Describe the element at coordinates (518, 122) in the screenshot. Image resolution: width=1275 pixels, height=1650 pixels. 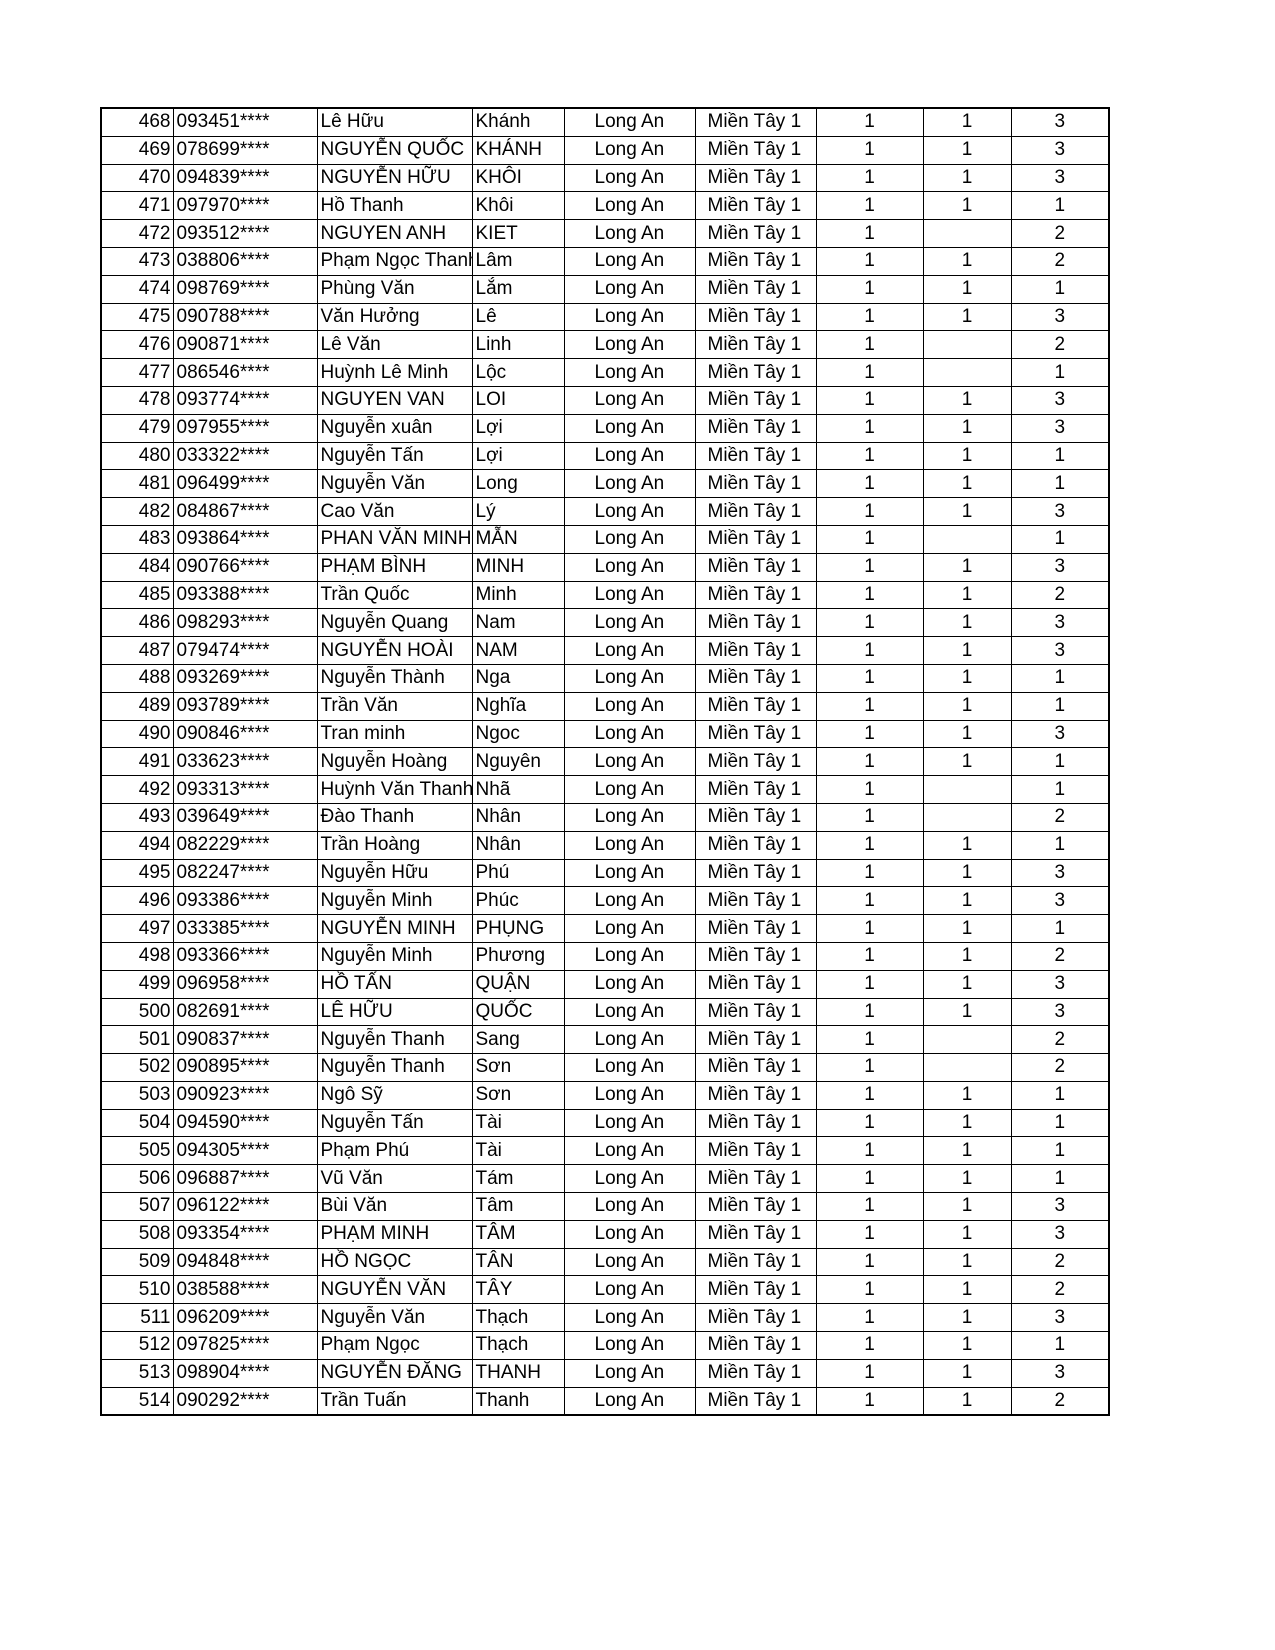
I see `first-name-cell: Khánh` at that location.